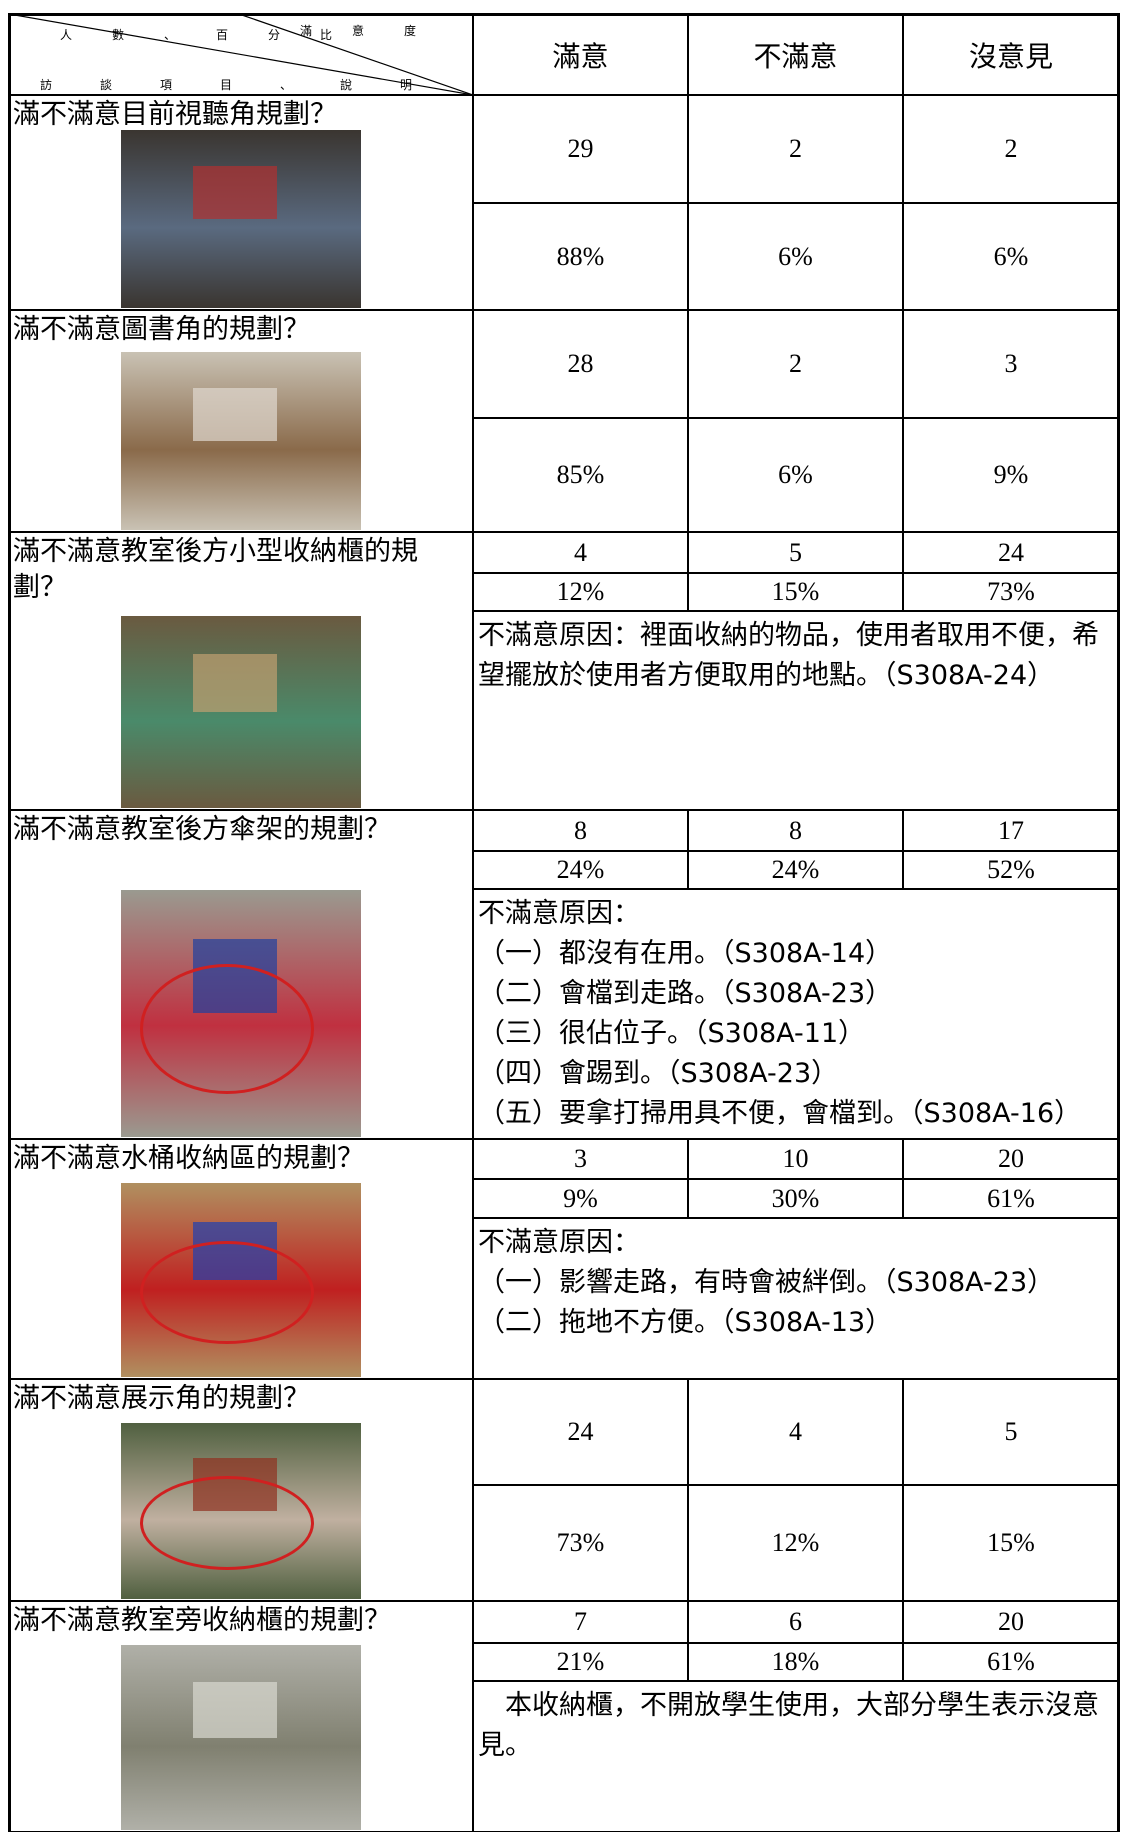 This screenshot has width=1127, height=1832. What do you see at coordinates (161, 329) in the screenshot?
I see `question: 滿不滿意圖書角的規劃？` at bounding box center [161, 329].